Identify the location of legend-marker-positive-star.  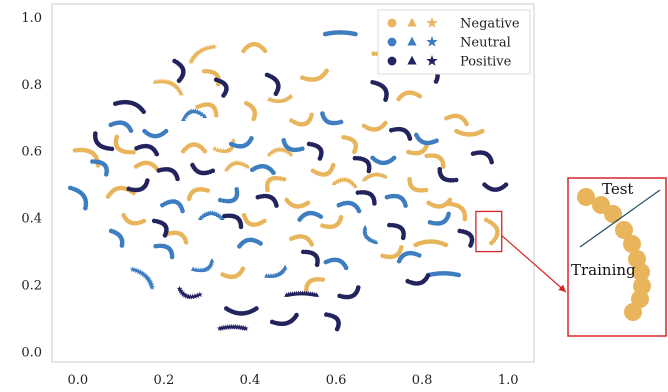
(432, 60).